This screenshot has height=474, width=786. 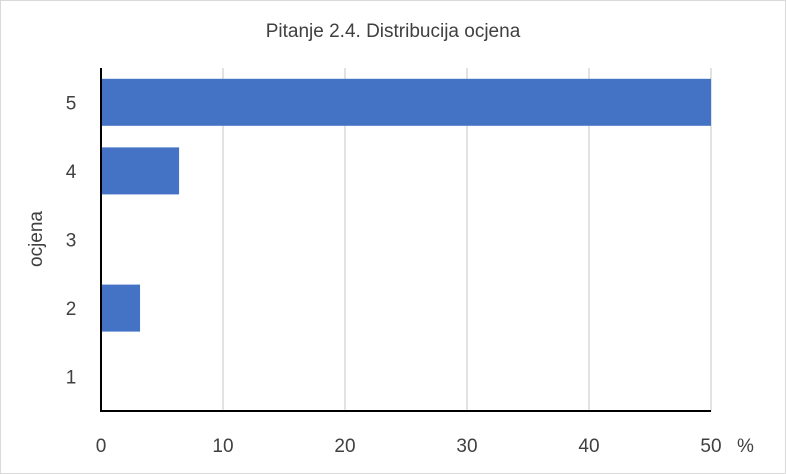 What do you see at coordinates (71, 103) in the screenshot?
I see `y-tick-label: 5` at bounding box center [71, 103].